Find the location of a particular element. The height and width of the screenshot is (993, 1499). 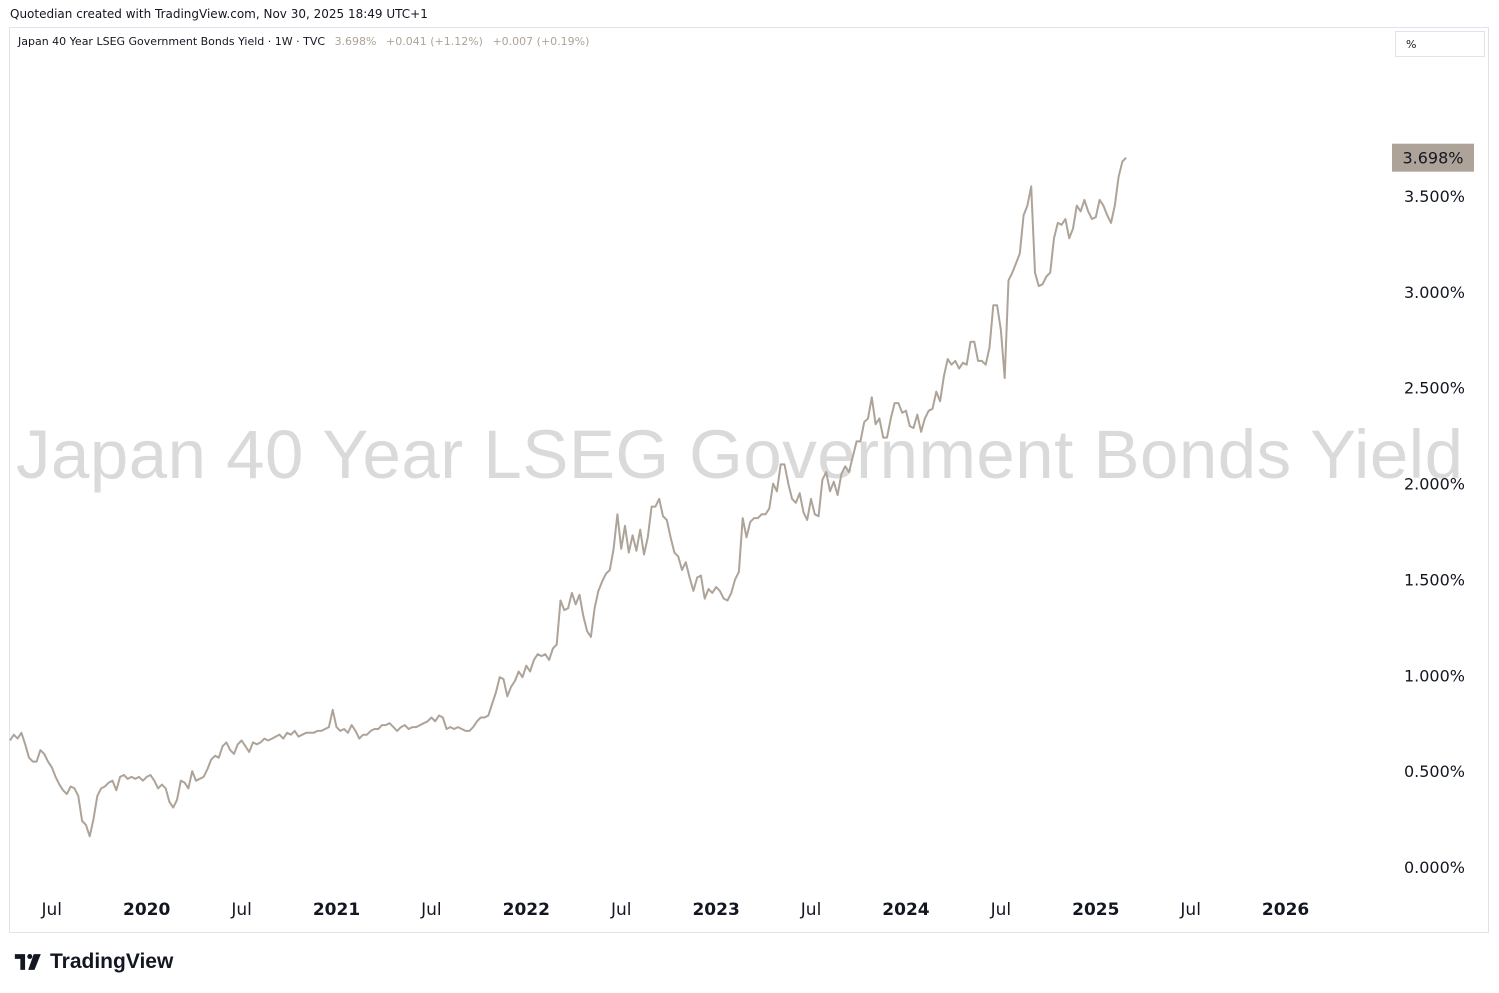

y-tick-label: 0.500% is located at coordinates (1434, 771).